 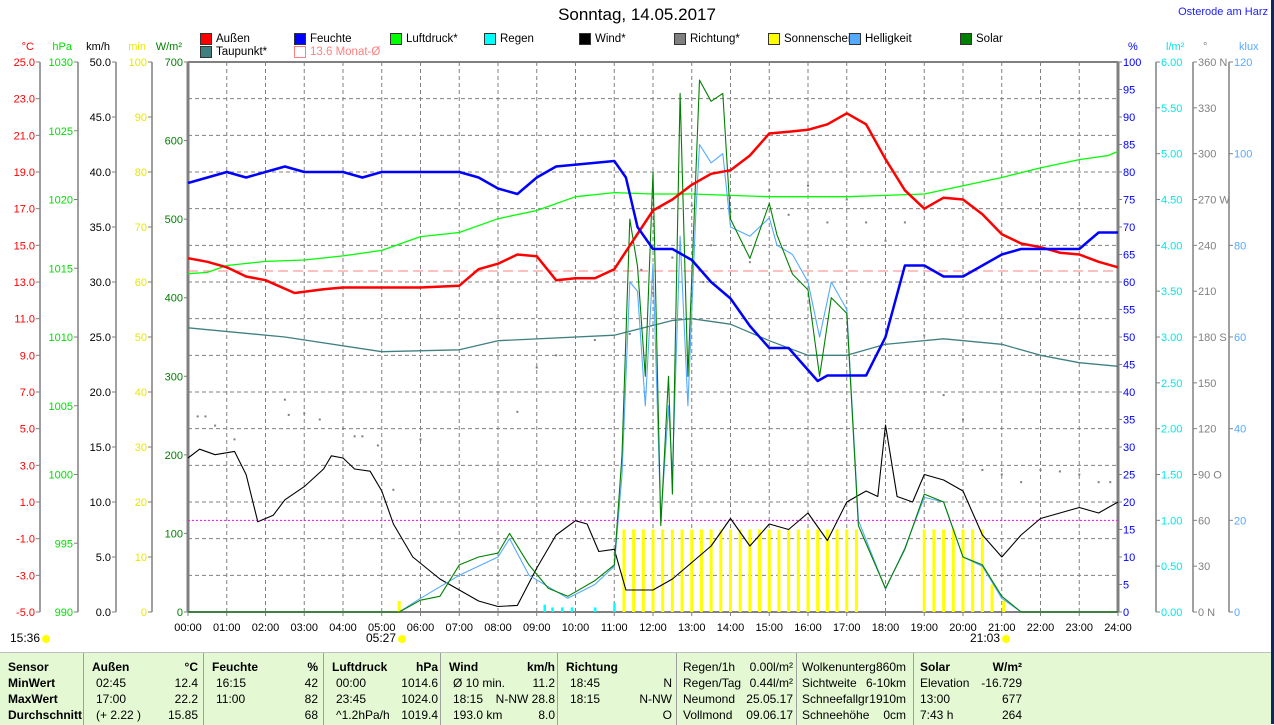 I want to click on station-link: Osterode am Harz, so click(x=1223, y=12).